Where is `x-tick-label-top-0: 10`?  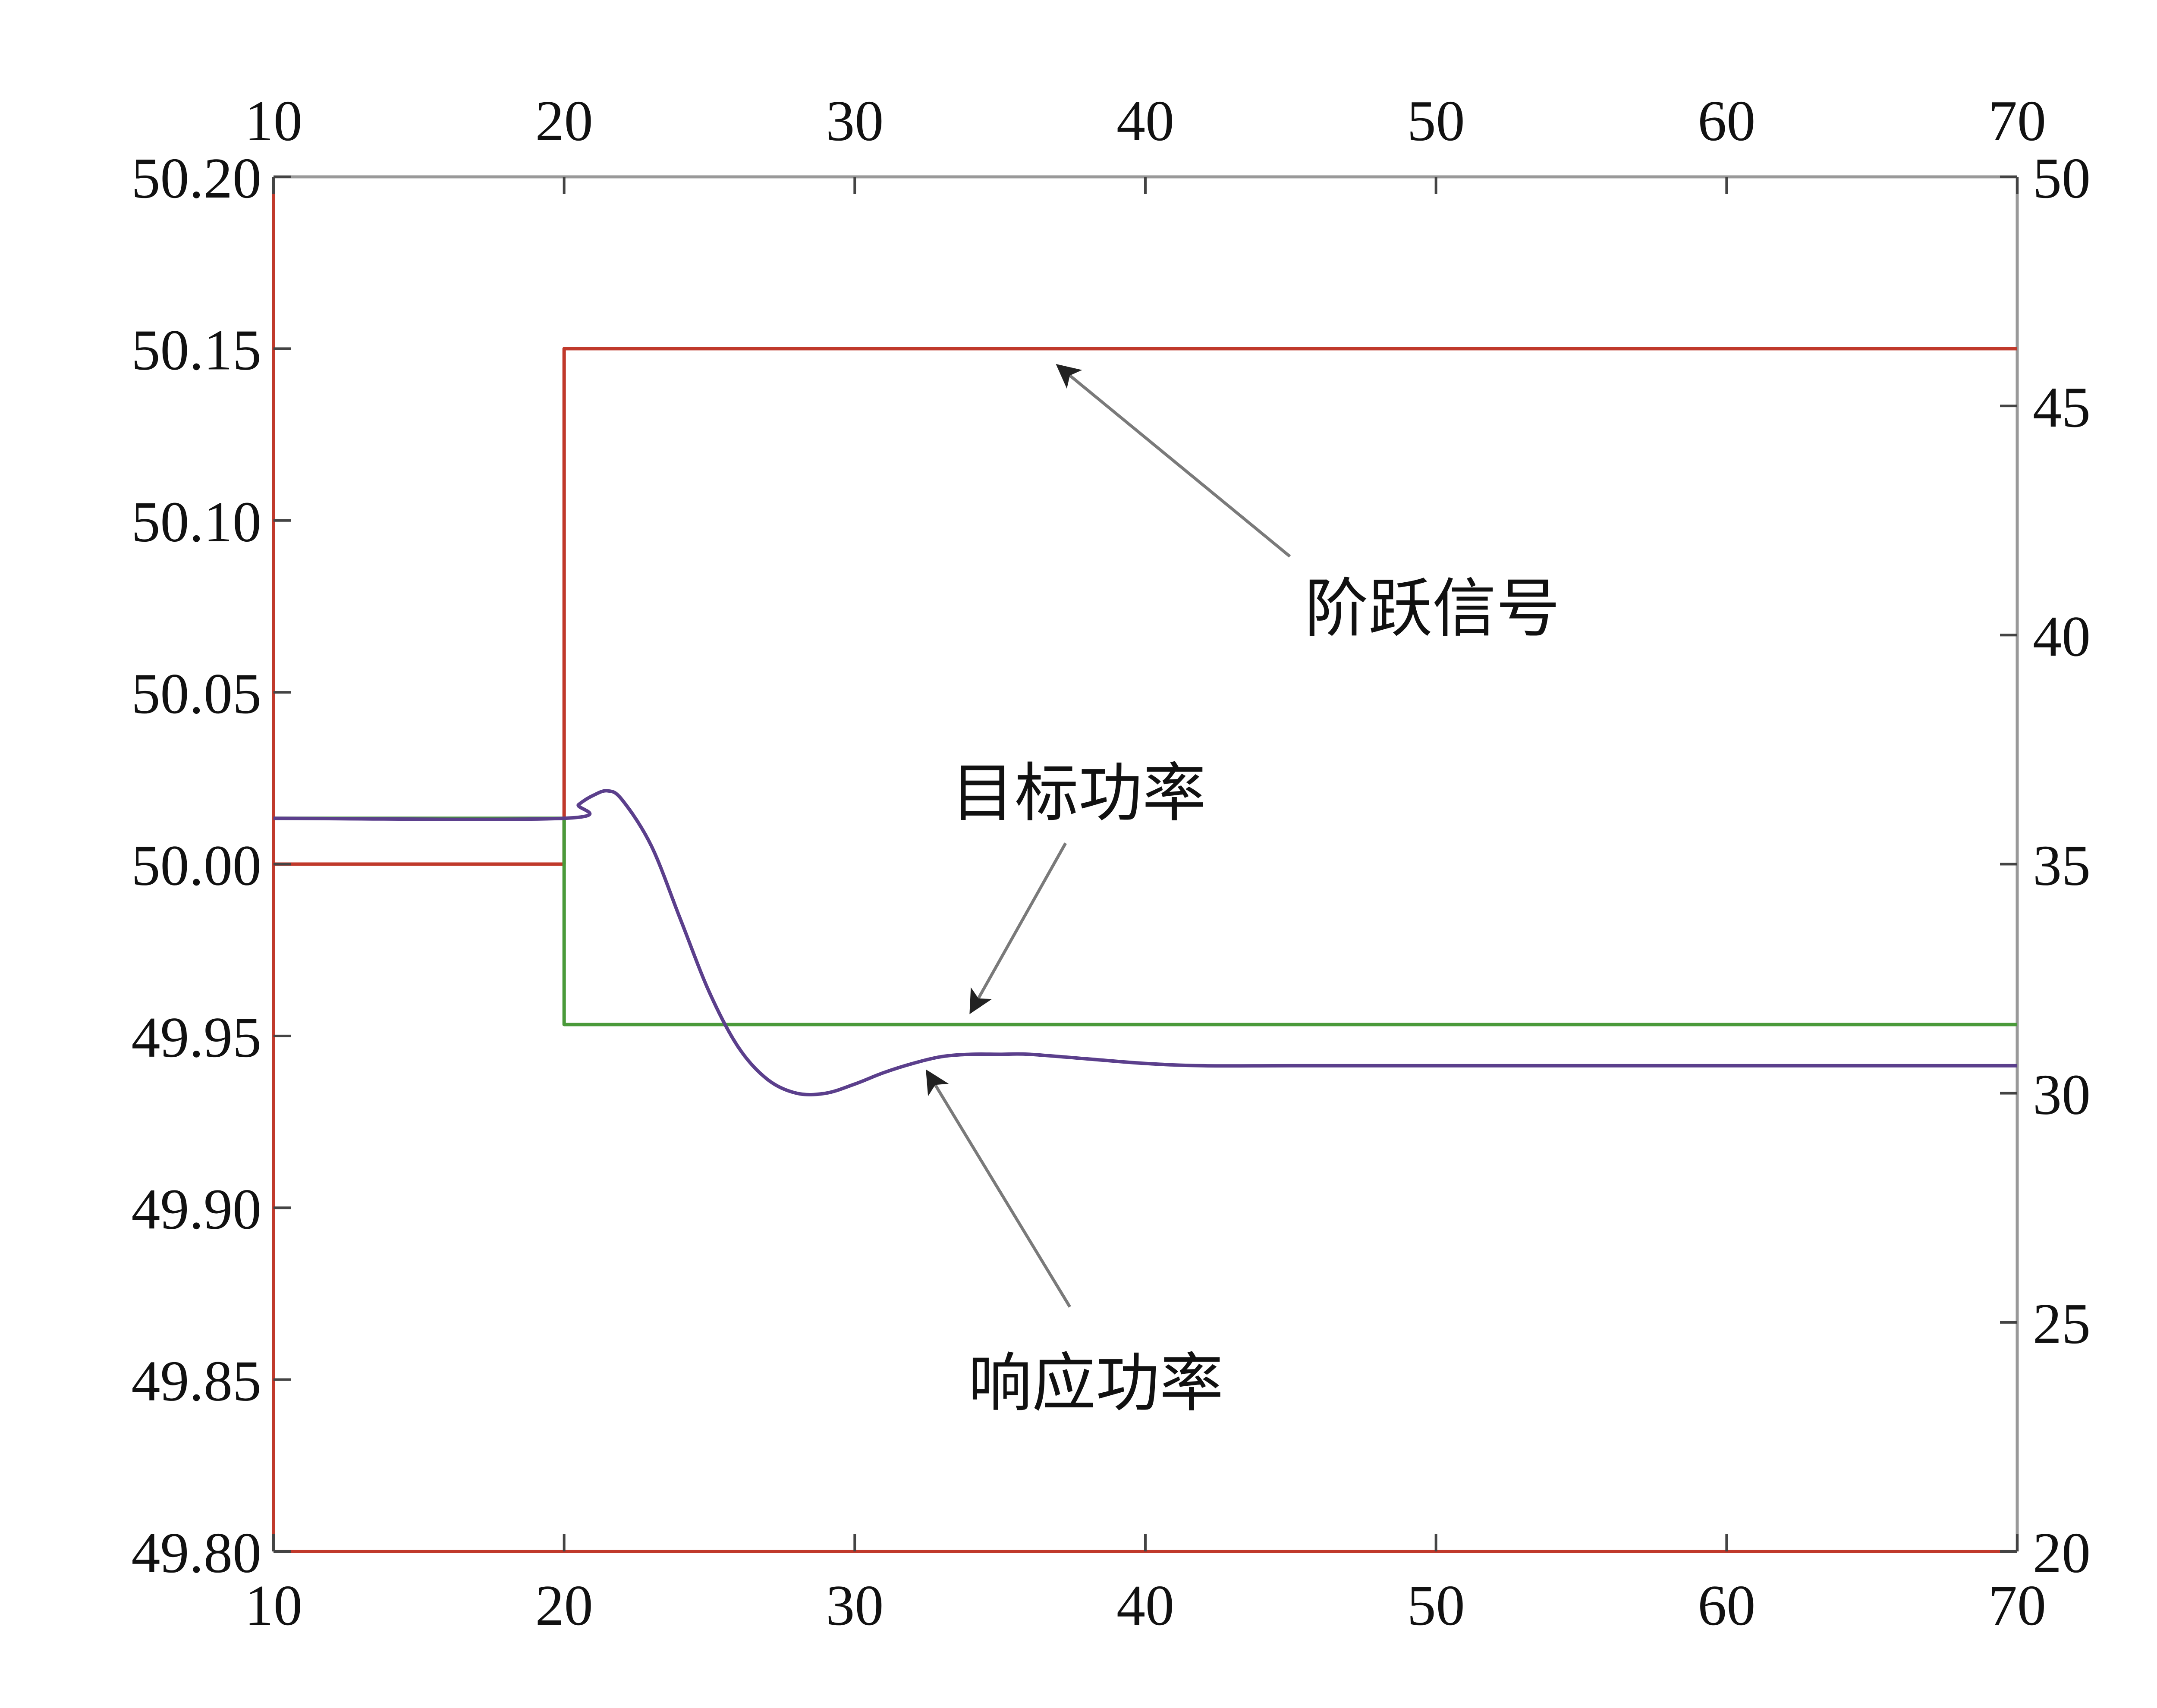 x-tick-label-top-0: 10 is located at coordinates (273, 121).